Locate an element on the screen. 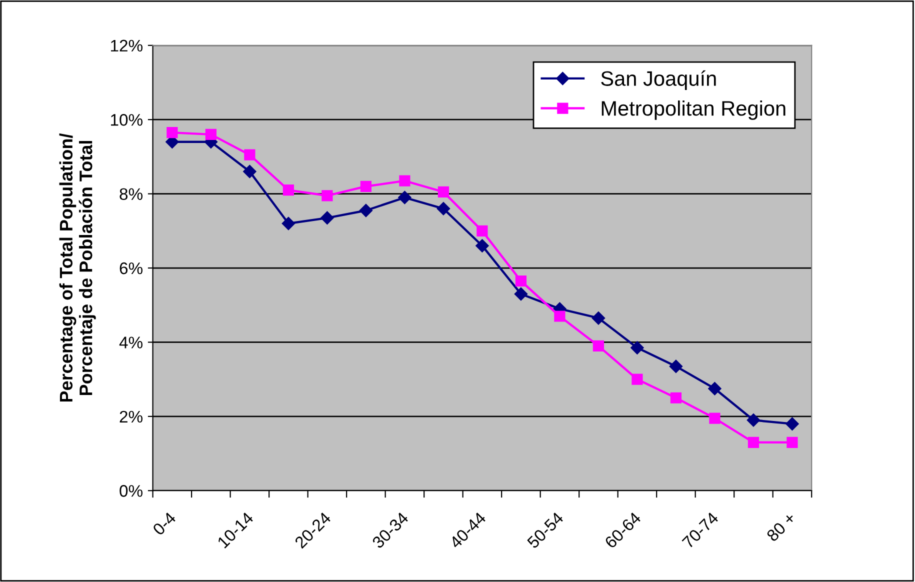 Image resolution: width=915 pixels, height=582 pixels. y-tick-label: 10% is located at coordinates (126, 120).